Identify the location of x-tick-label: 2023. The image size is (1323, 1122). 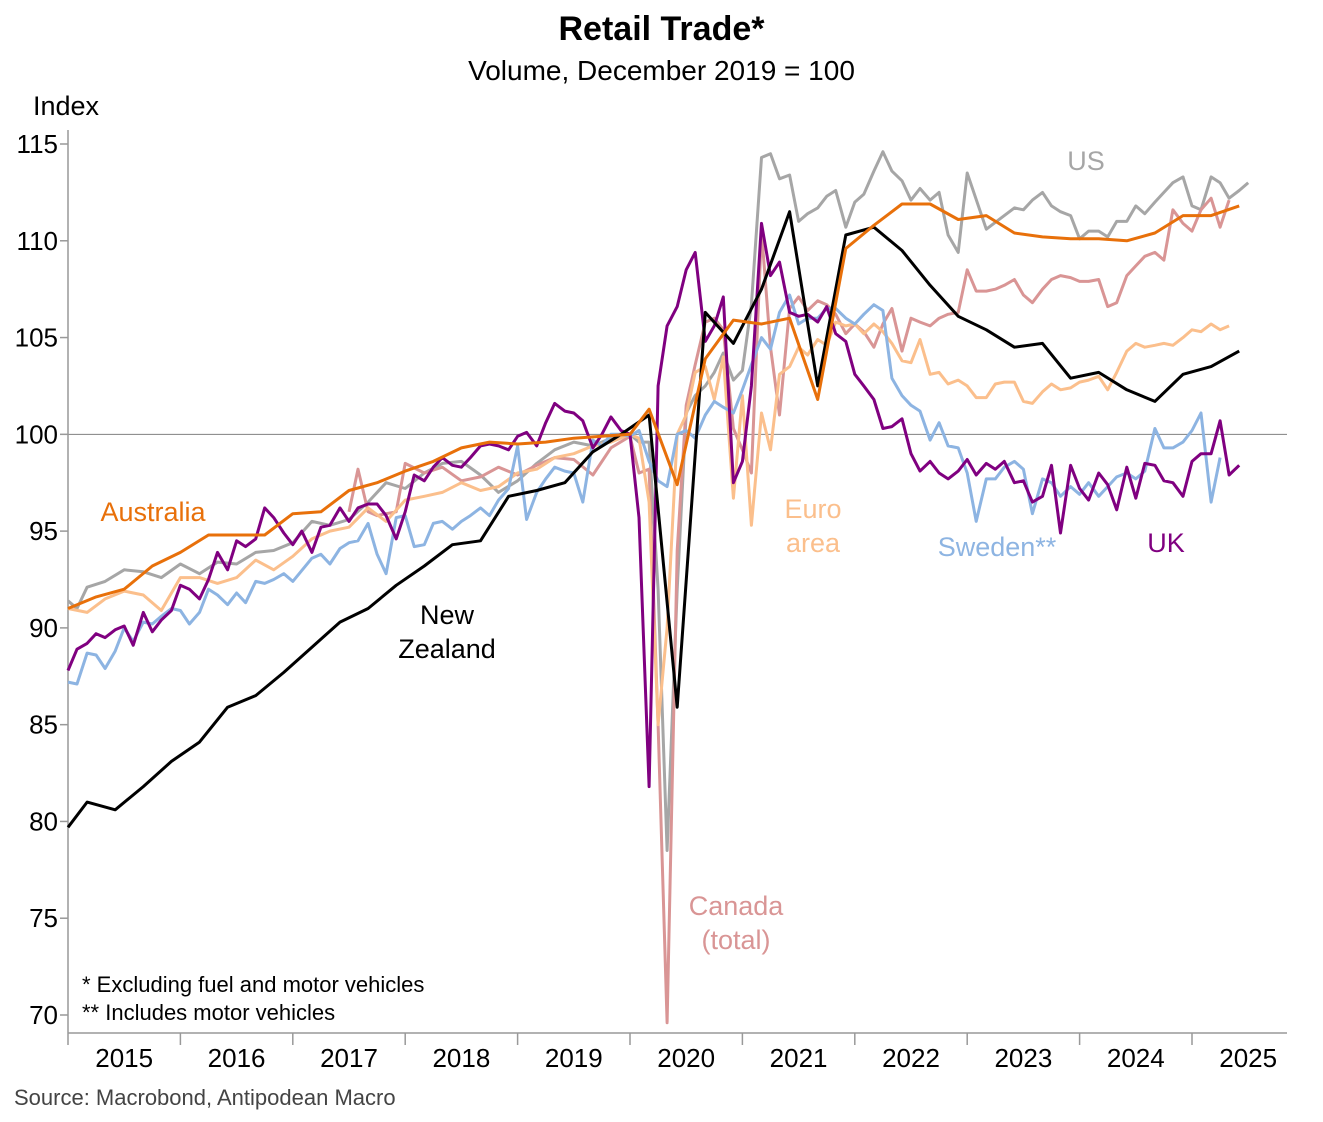
(1023, 1058).